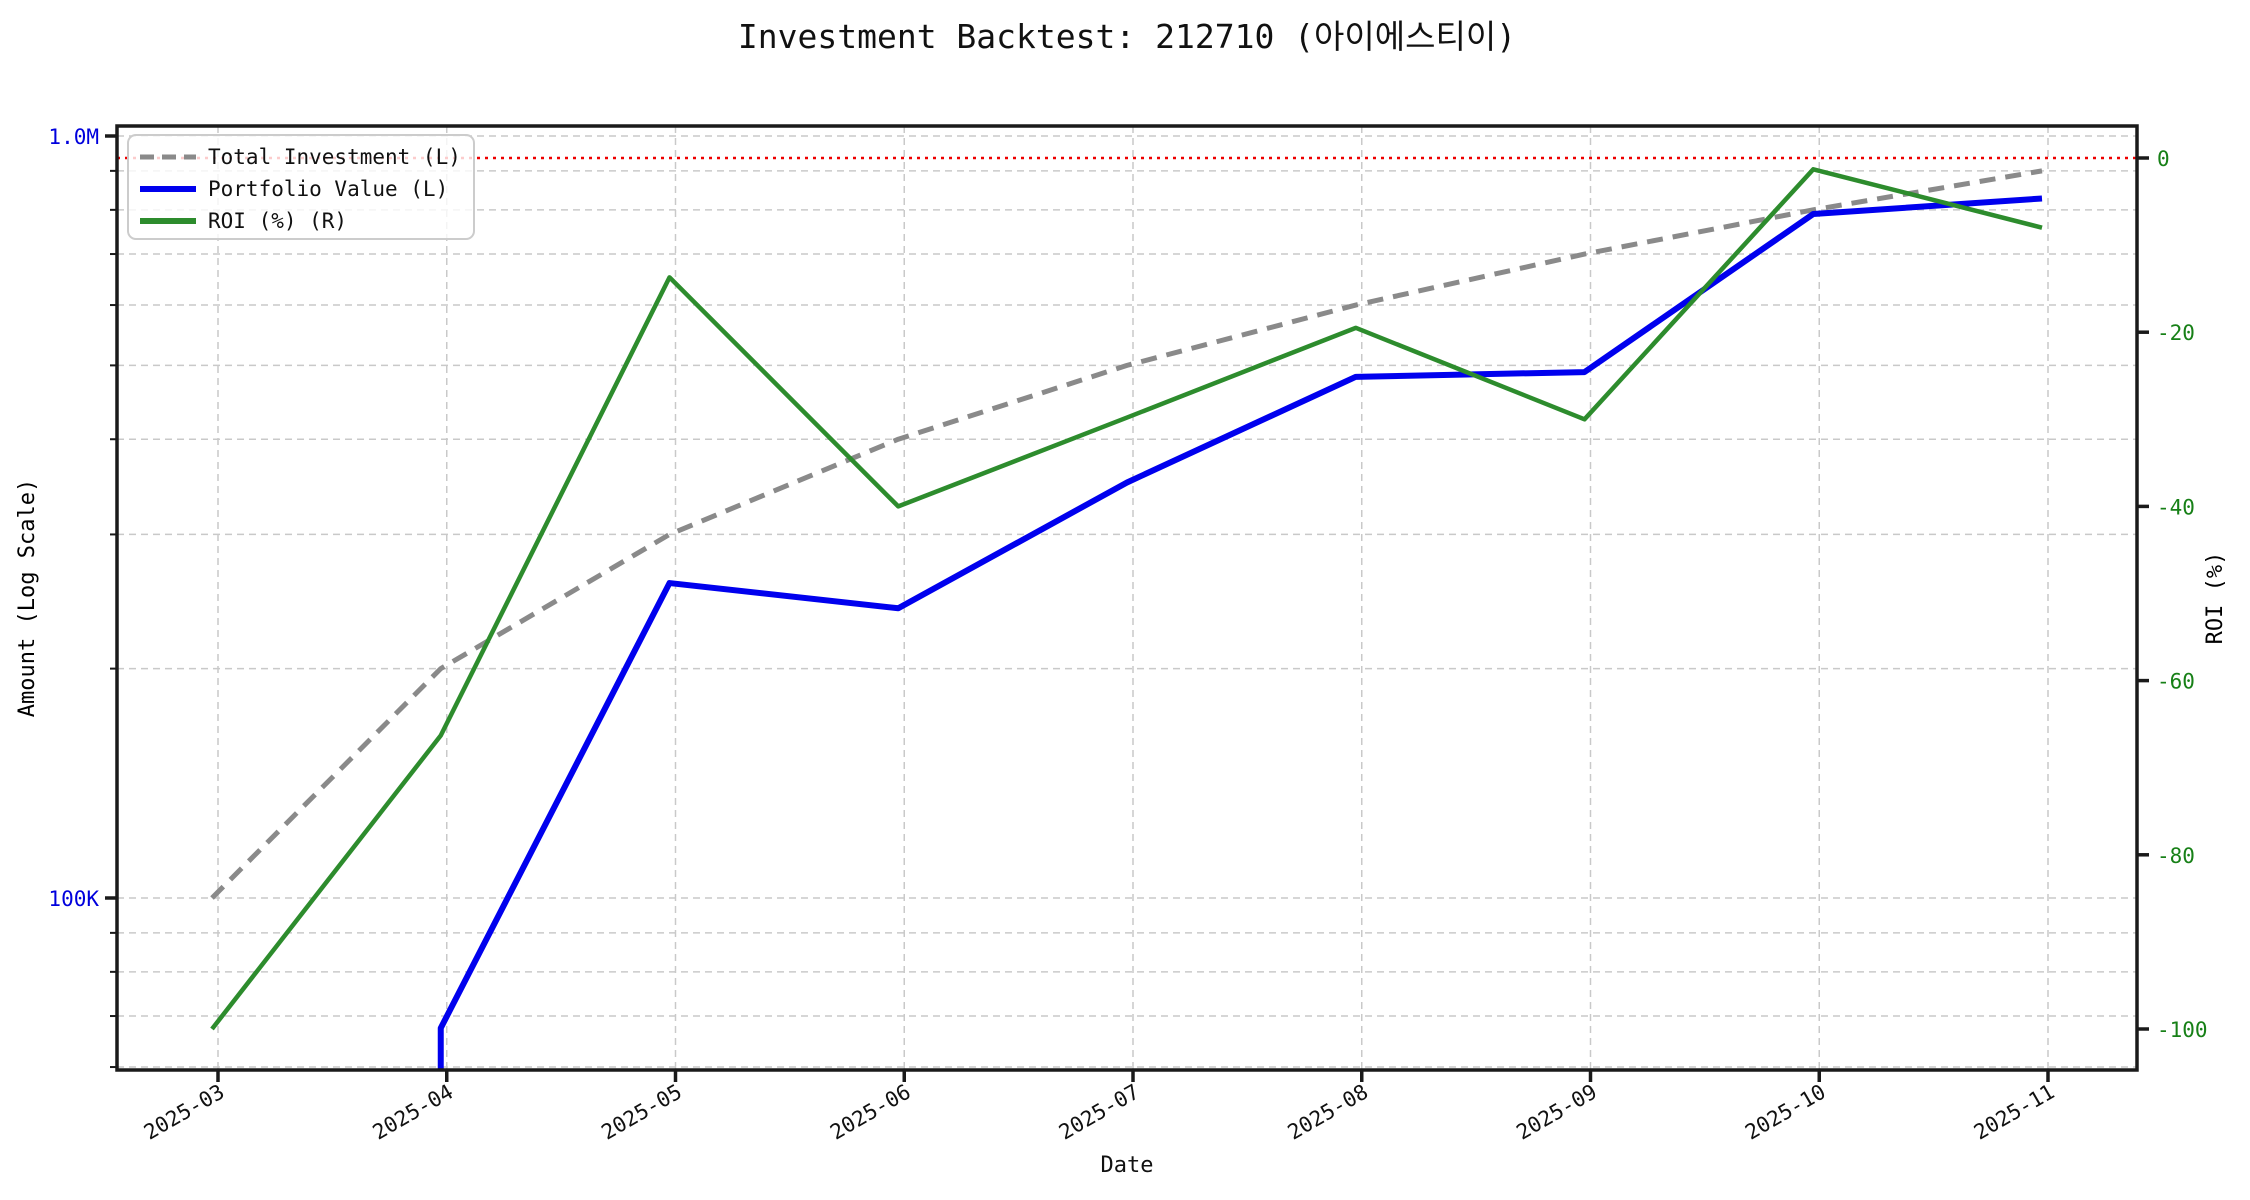  Describe the element at coordinates (27, 598) in the screenshot. I see `left-axis-label: Amount (Log Scale)` at that location.